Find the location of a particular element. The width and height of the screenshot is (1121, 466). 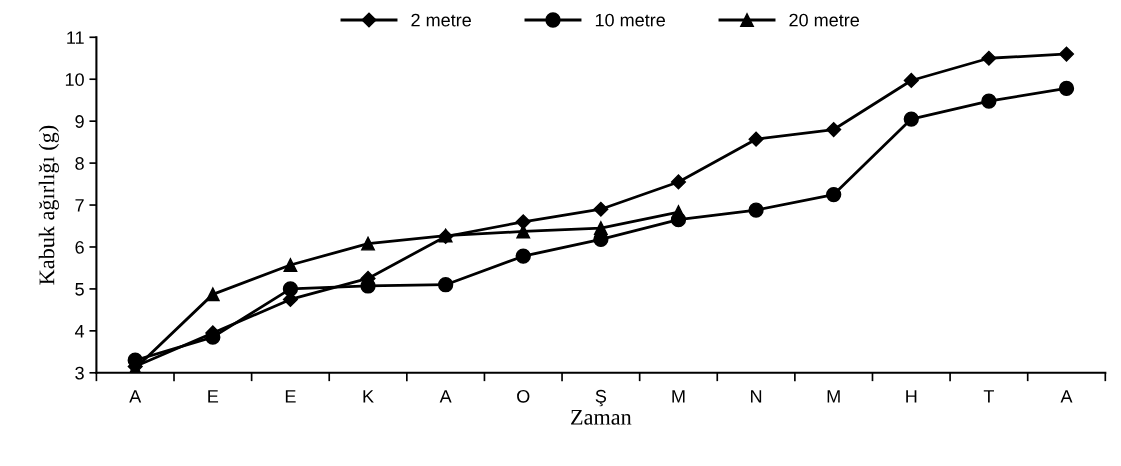

y-tick-label: 11 is located at coordinates (75, 37).